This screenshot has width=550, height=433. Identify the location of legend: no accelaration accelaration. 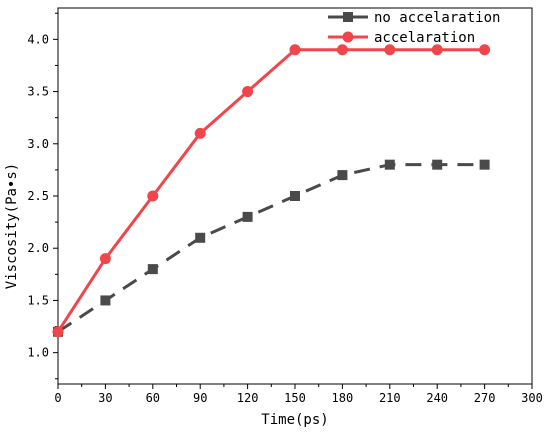
(414, 28).